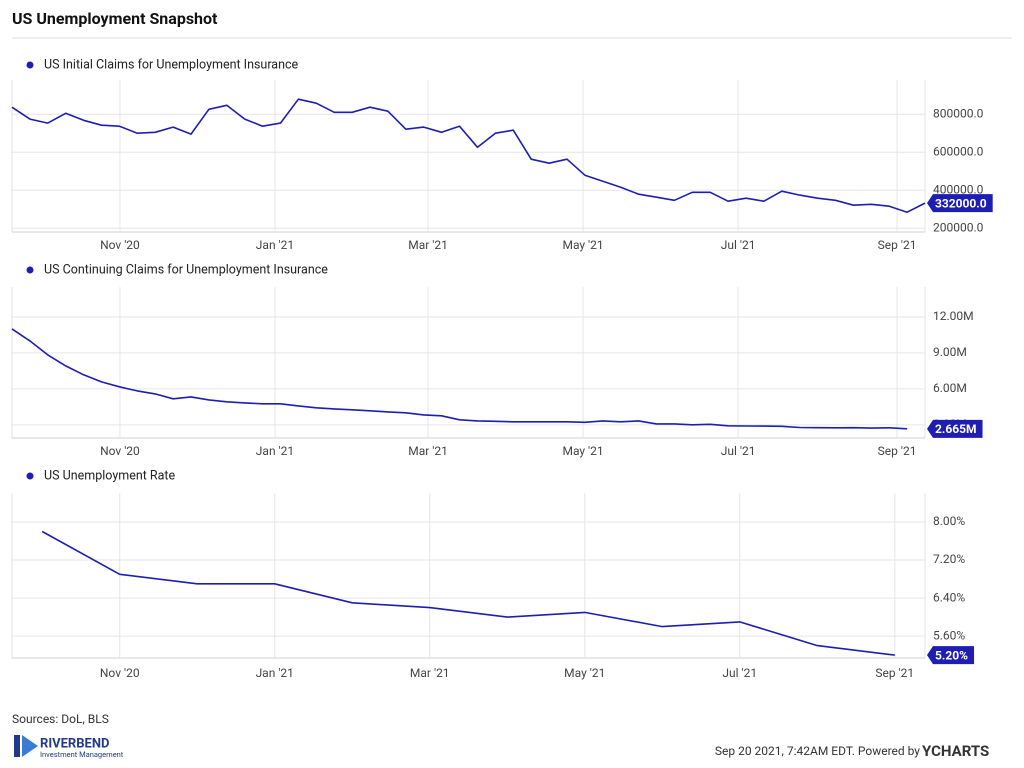 This screenshot has width=1024, height=768. Describe the element at coordinates (958, 189) in the screenshot. I see `y-tick-label: 400000.0` at that location.